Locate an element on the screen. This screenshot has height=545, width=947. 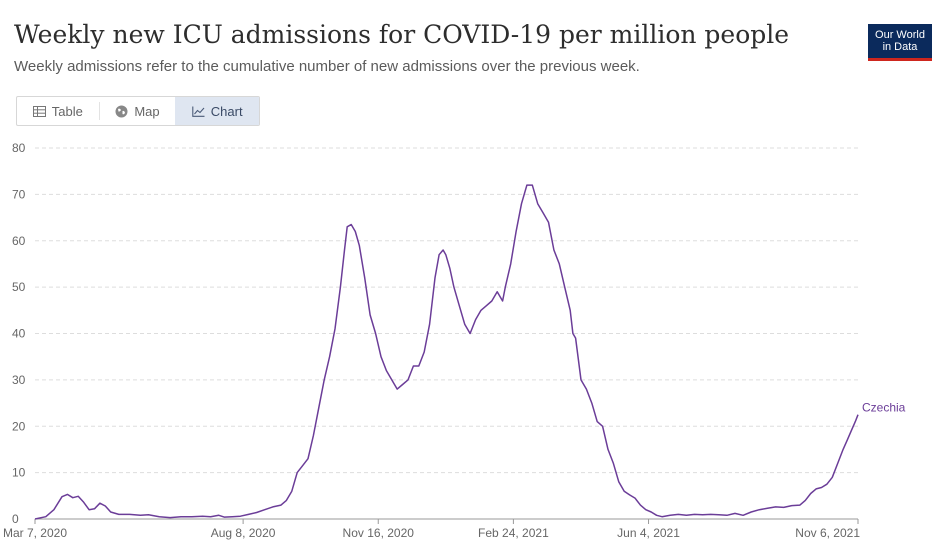
tab-chart-label: Chart is located at coordinates (226, 111).